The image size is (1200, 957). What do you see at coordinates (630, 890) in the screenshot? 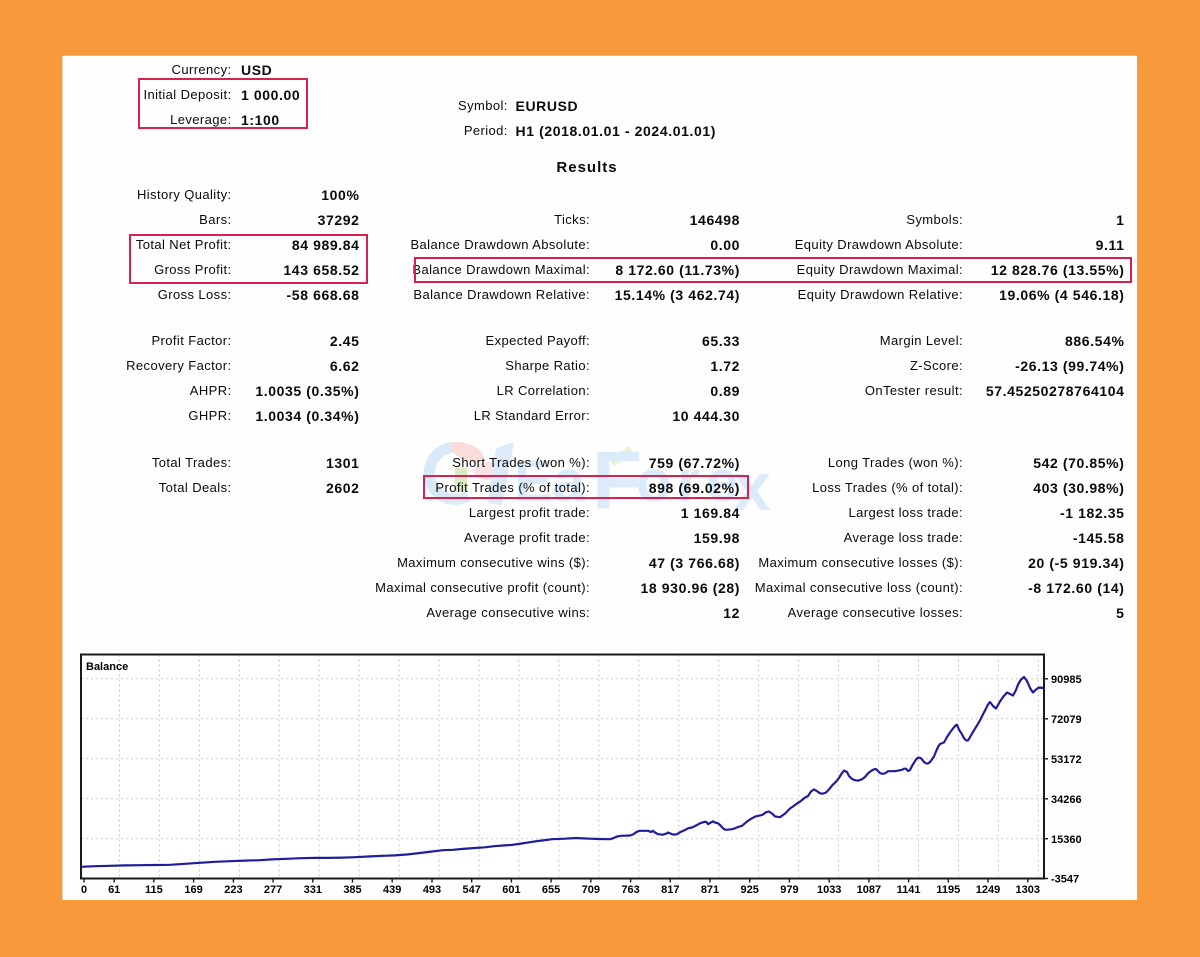
I see `svg-text: 763` at bounding box center [630, 890].